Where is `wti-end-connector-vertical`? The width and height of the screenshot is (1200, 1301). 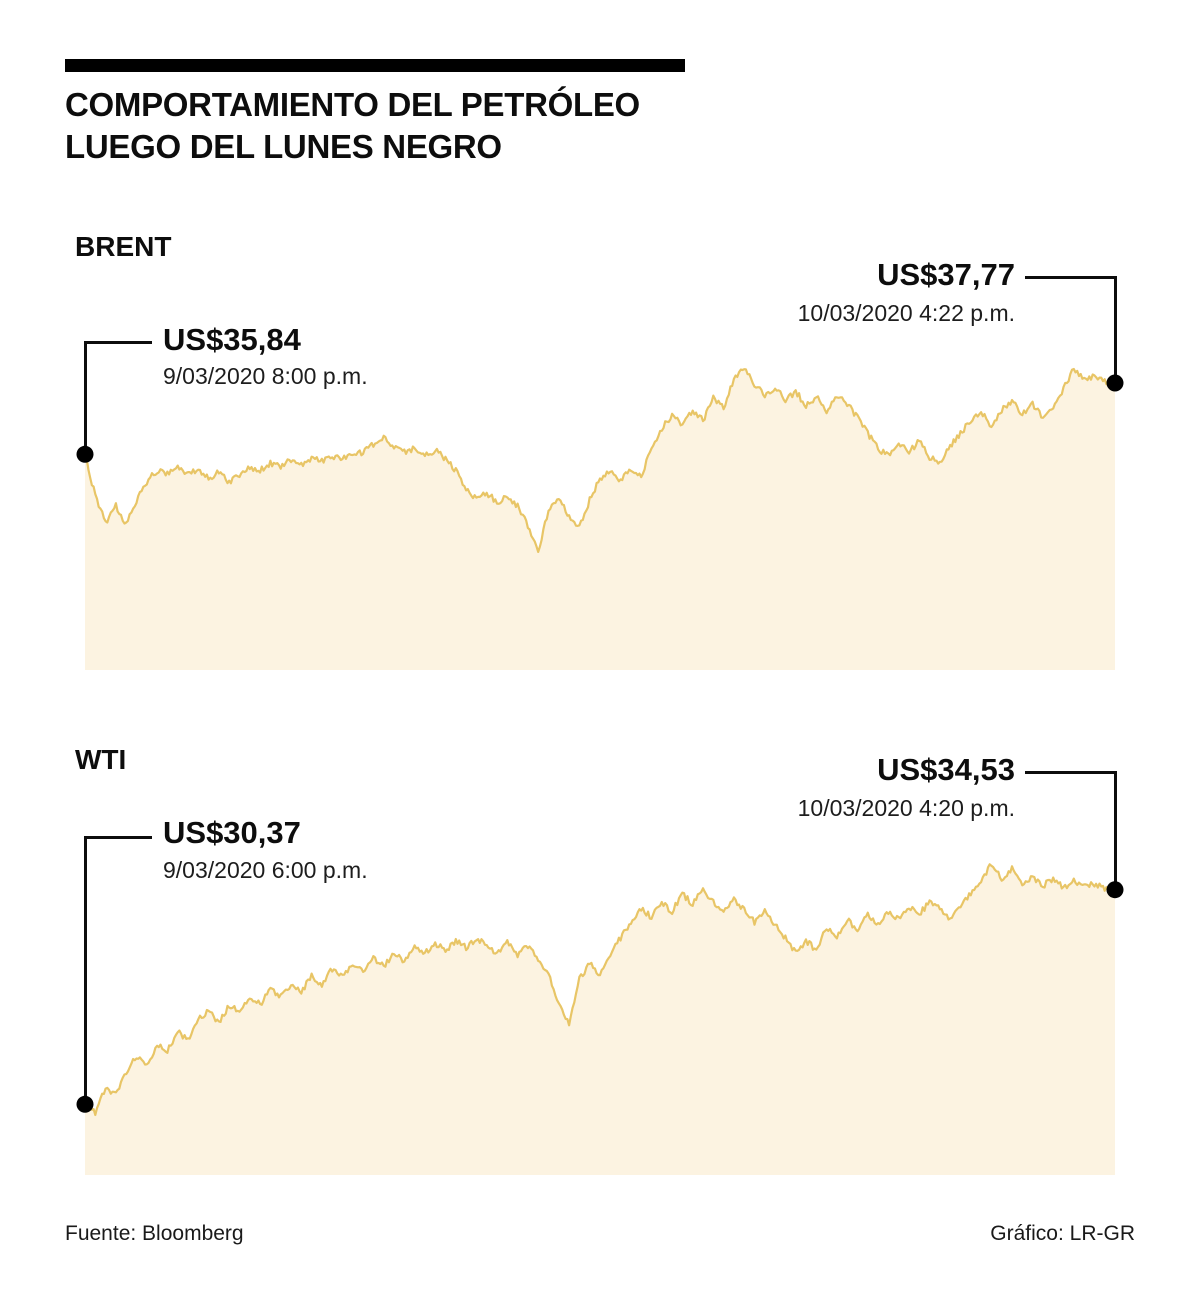
wti-end-connector-vertical is located at coordinates (1115, 830).